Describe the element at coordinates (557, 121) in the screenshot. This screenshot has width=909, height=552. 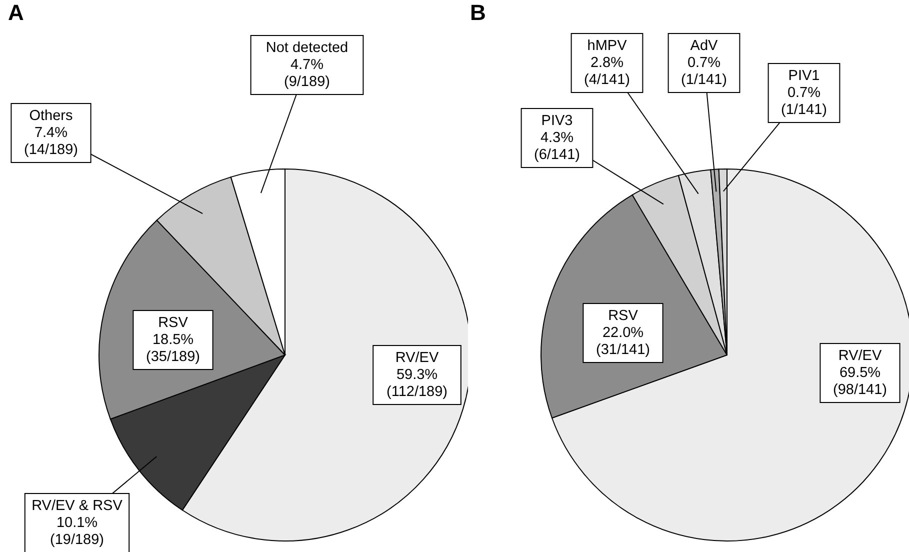
I see `slice-label: PIV3` at that location.